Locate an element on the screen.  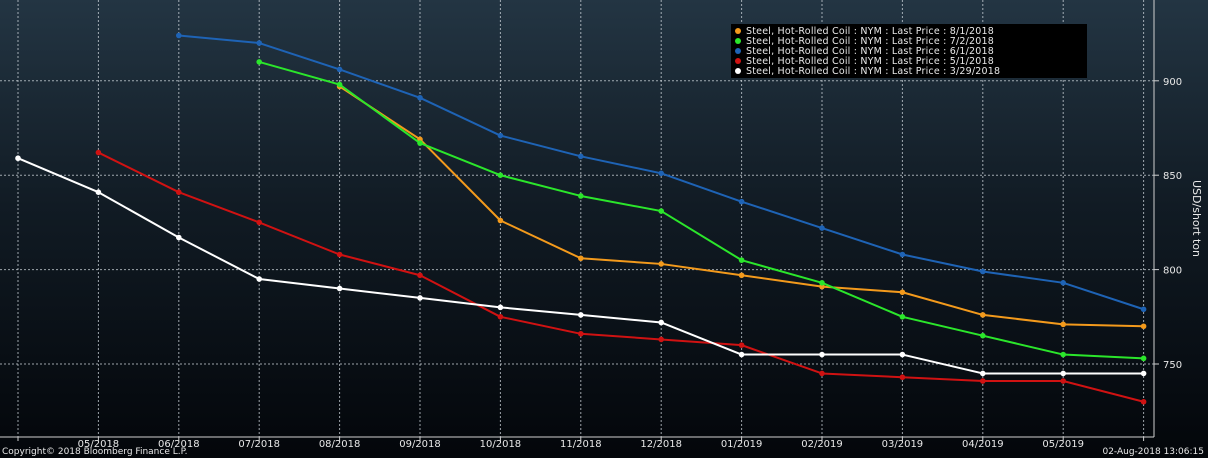
x-tick-label: 06/2018 is located at coordinates (179, 444).